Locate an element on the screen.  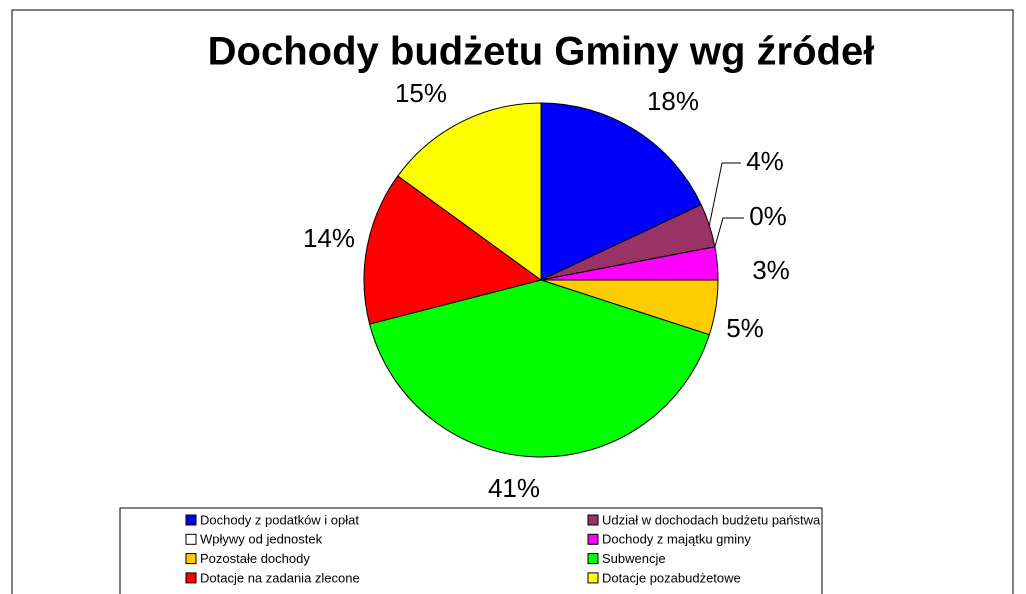
legend-label: Wpływy od jednostek is located at coordinates (261, 539).